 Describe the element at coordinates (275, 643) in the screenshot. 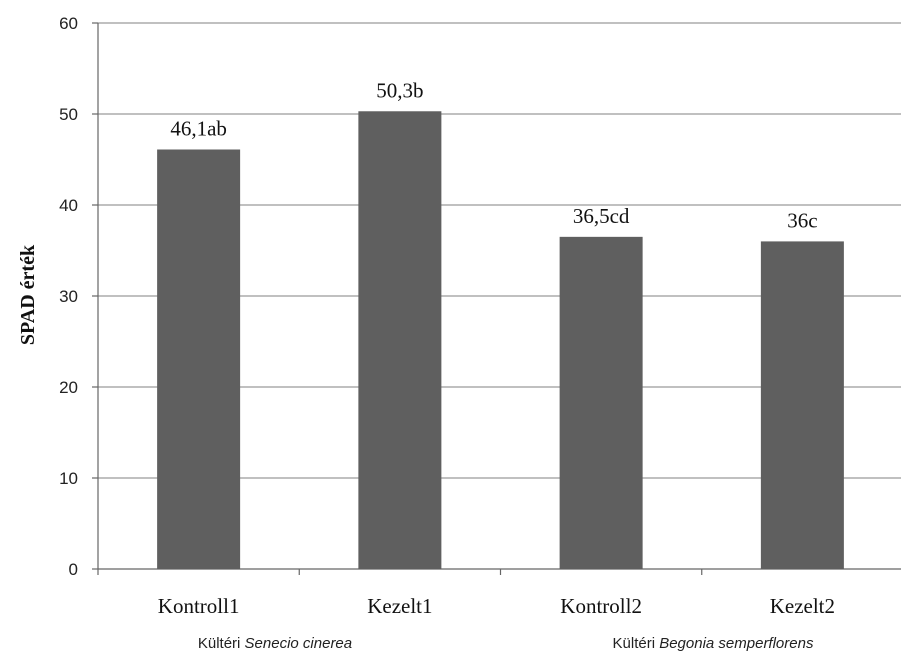

I see `group-label-senecio: Kültéri Senecio cinerea` at that location.